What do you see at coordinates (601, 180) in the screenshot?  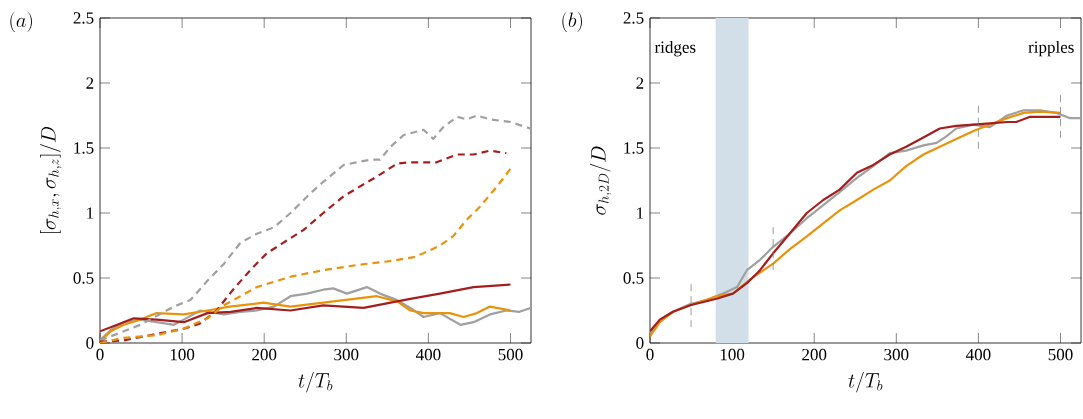 I see `y-axis-title: $\sigma_{h,2D}/D$` at bounding box center [601, 180].